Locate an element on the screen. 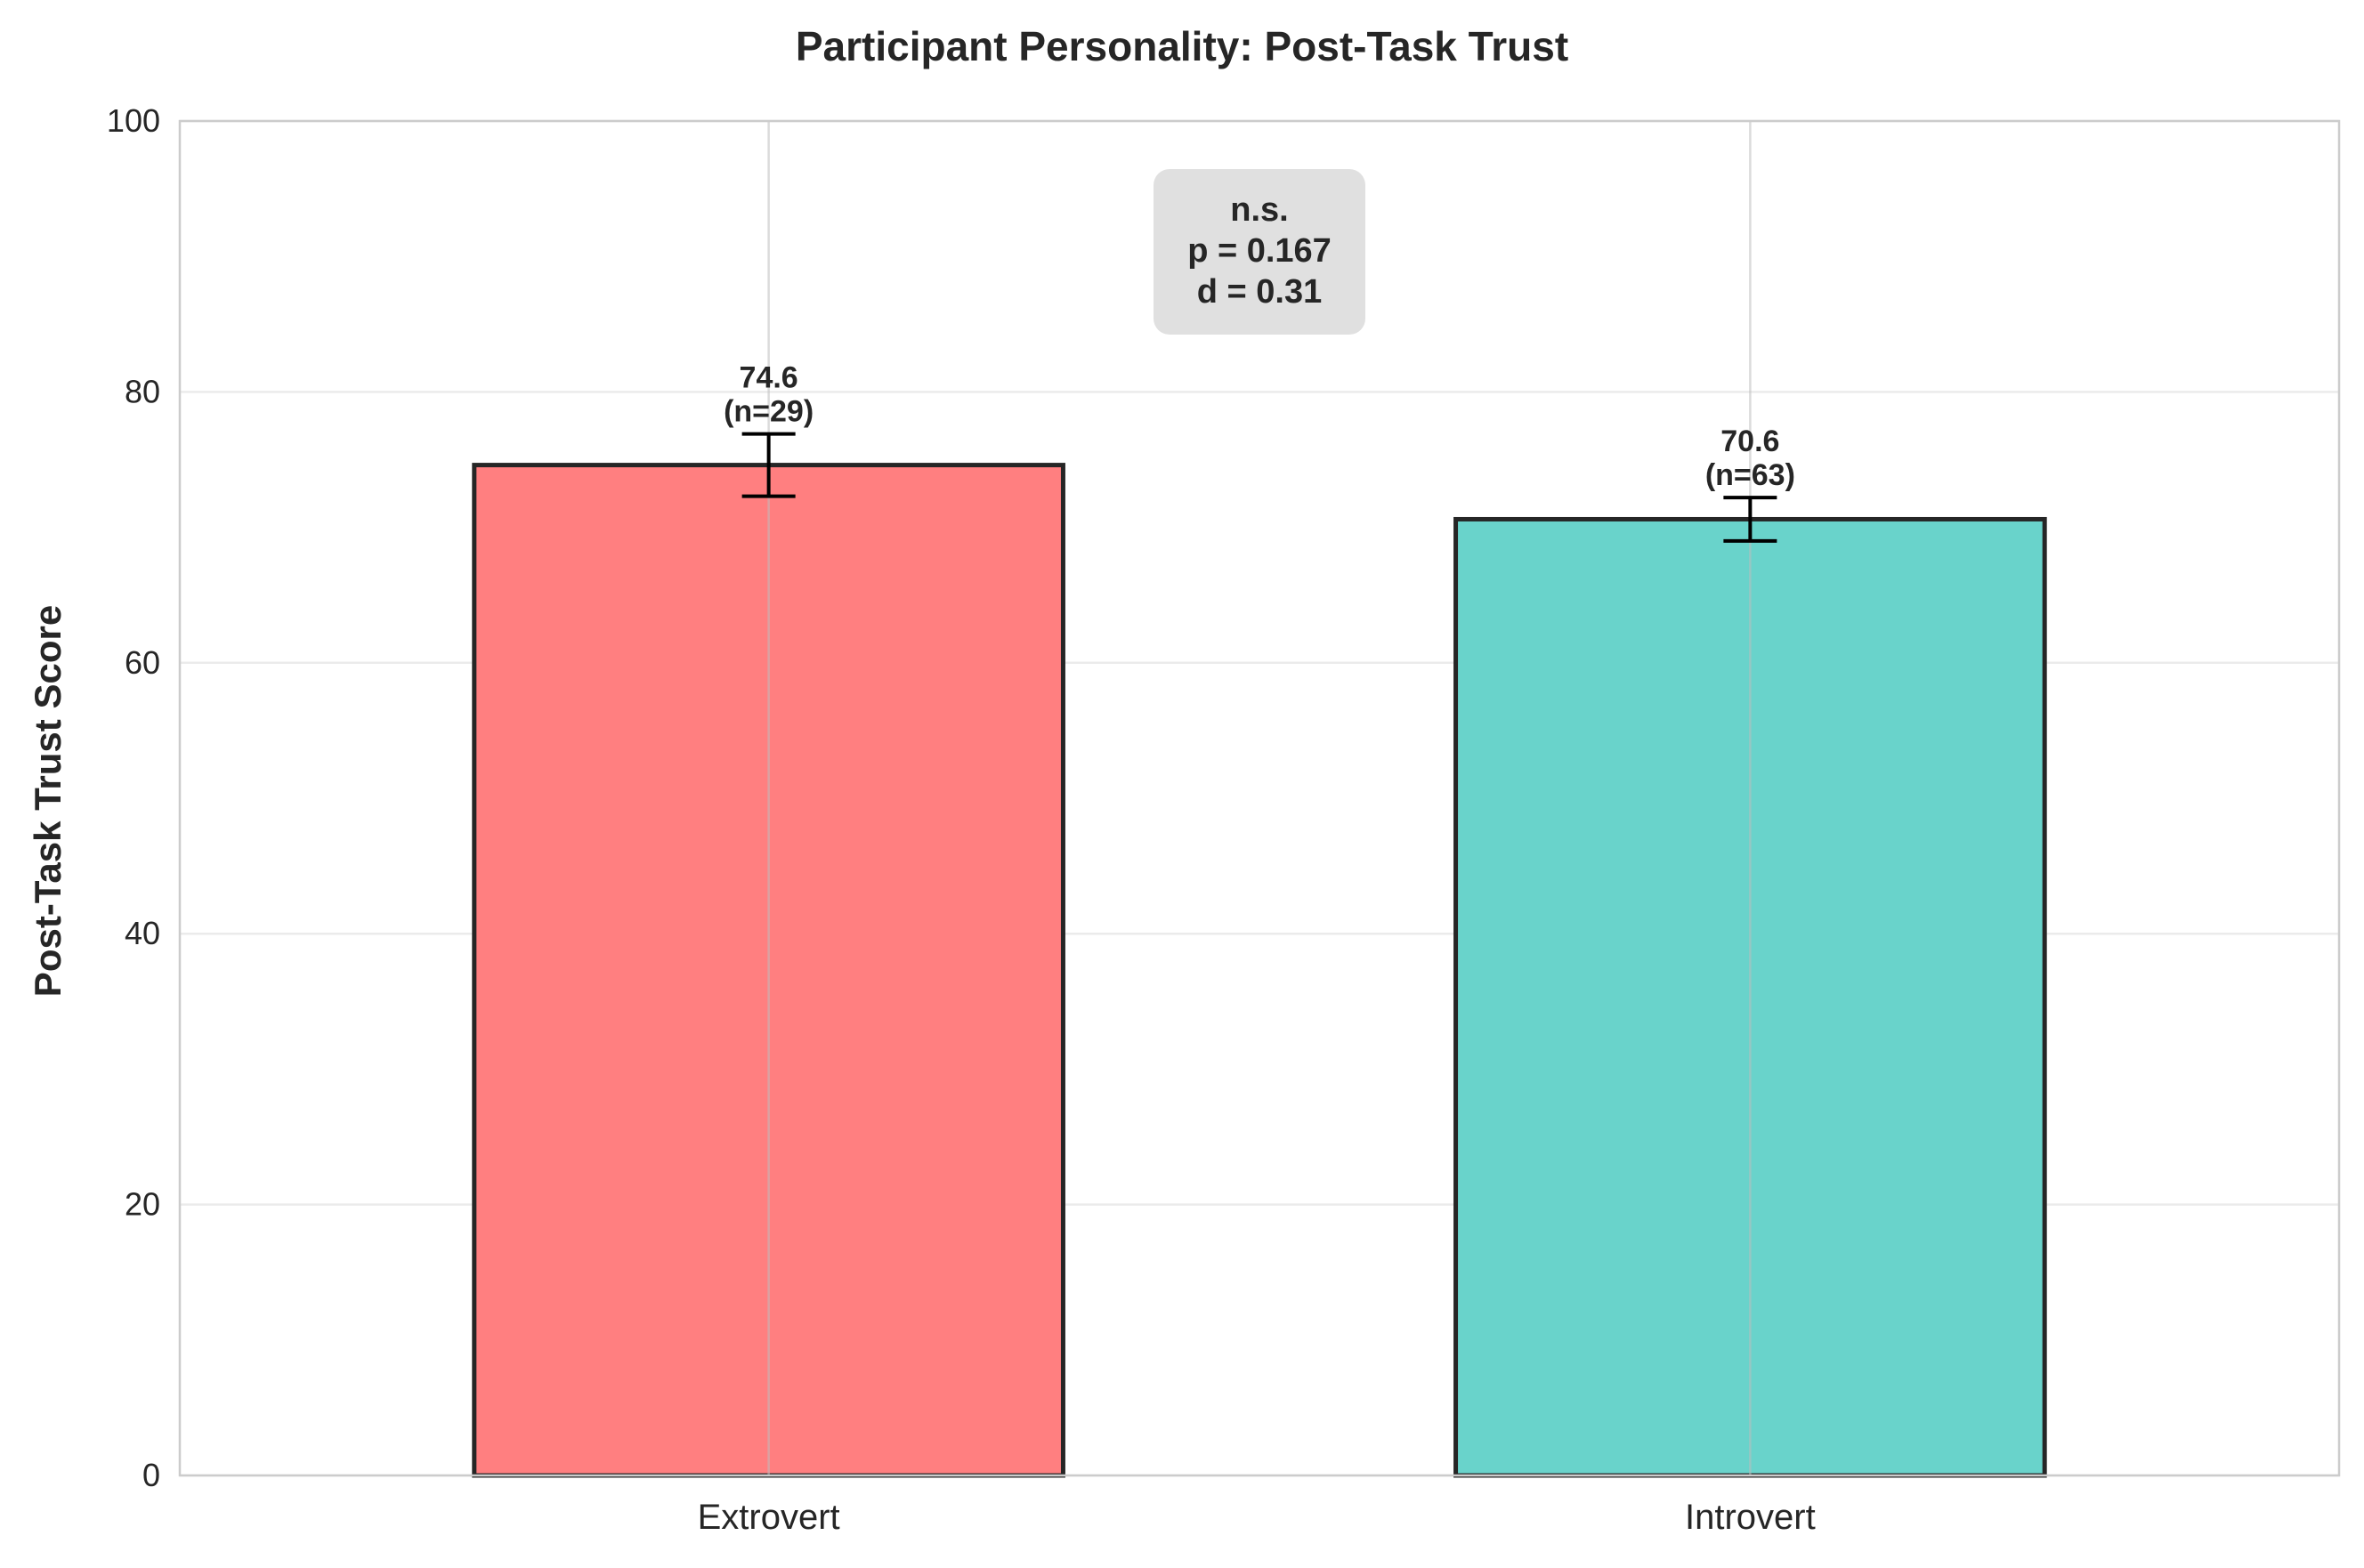 The height and width of the screenshot is (1568, 2364). y-tick-label: 0 is located at coordinates (151, 1475).